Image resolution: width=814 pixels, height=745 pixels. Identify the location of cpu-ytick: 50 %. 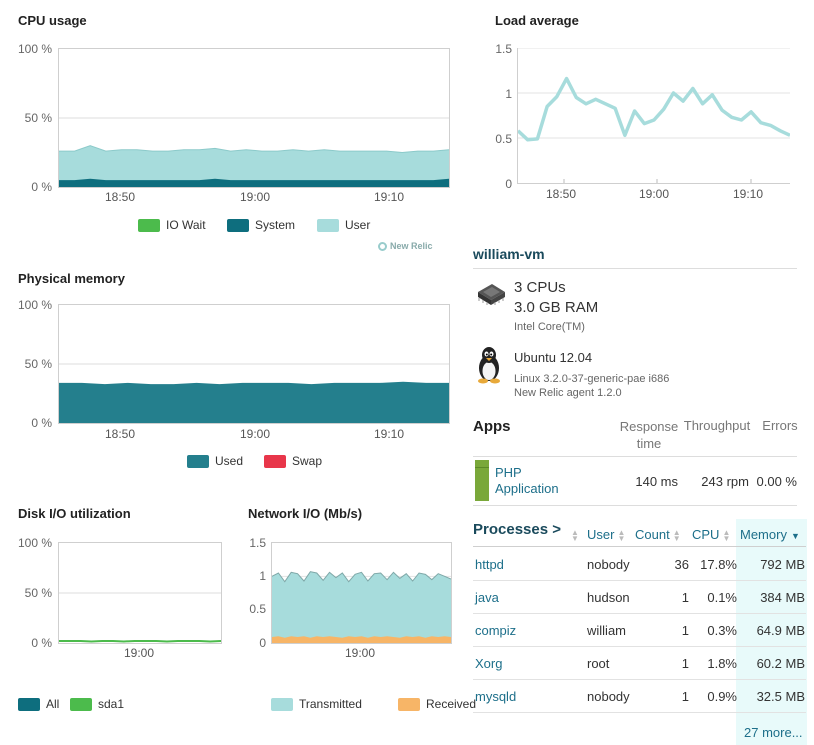
(38, 118).